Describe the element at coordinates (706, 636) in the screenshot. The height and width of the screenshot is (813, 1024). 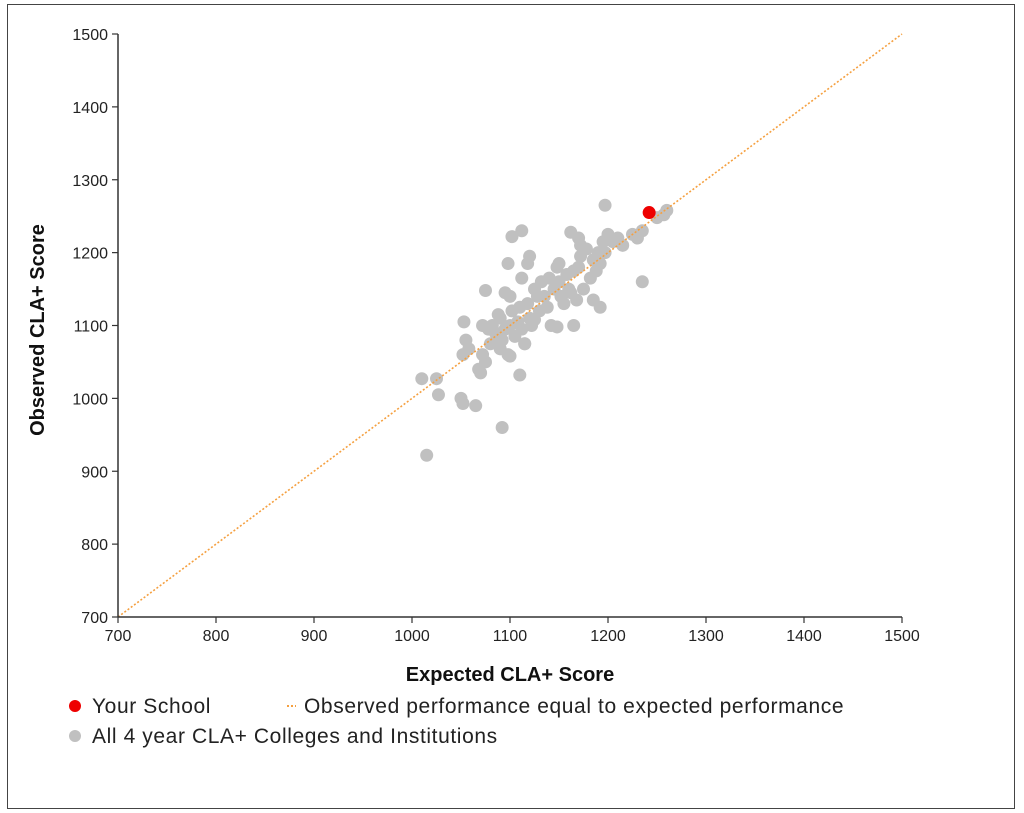
I see `x-tick-label: 1300` at that location.